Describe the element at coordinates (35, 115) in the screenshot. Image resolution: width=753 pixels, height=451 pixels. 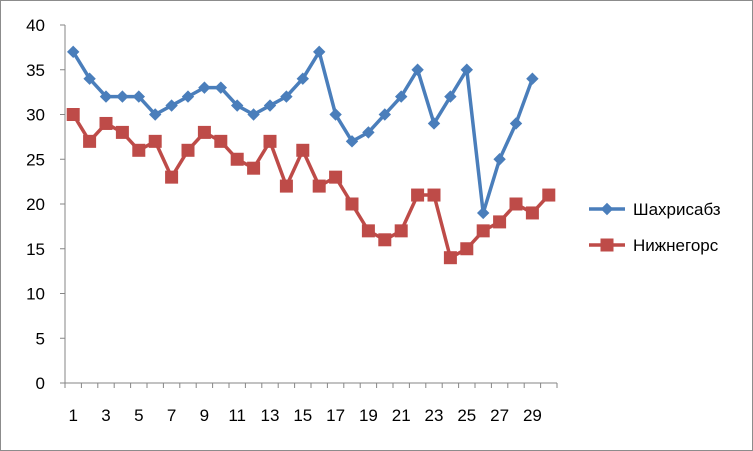
I see `y-tick-label: 30` at that location.